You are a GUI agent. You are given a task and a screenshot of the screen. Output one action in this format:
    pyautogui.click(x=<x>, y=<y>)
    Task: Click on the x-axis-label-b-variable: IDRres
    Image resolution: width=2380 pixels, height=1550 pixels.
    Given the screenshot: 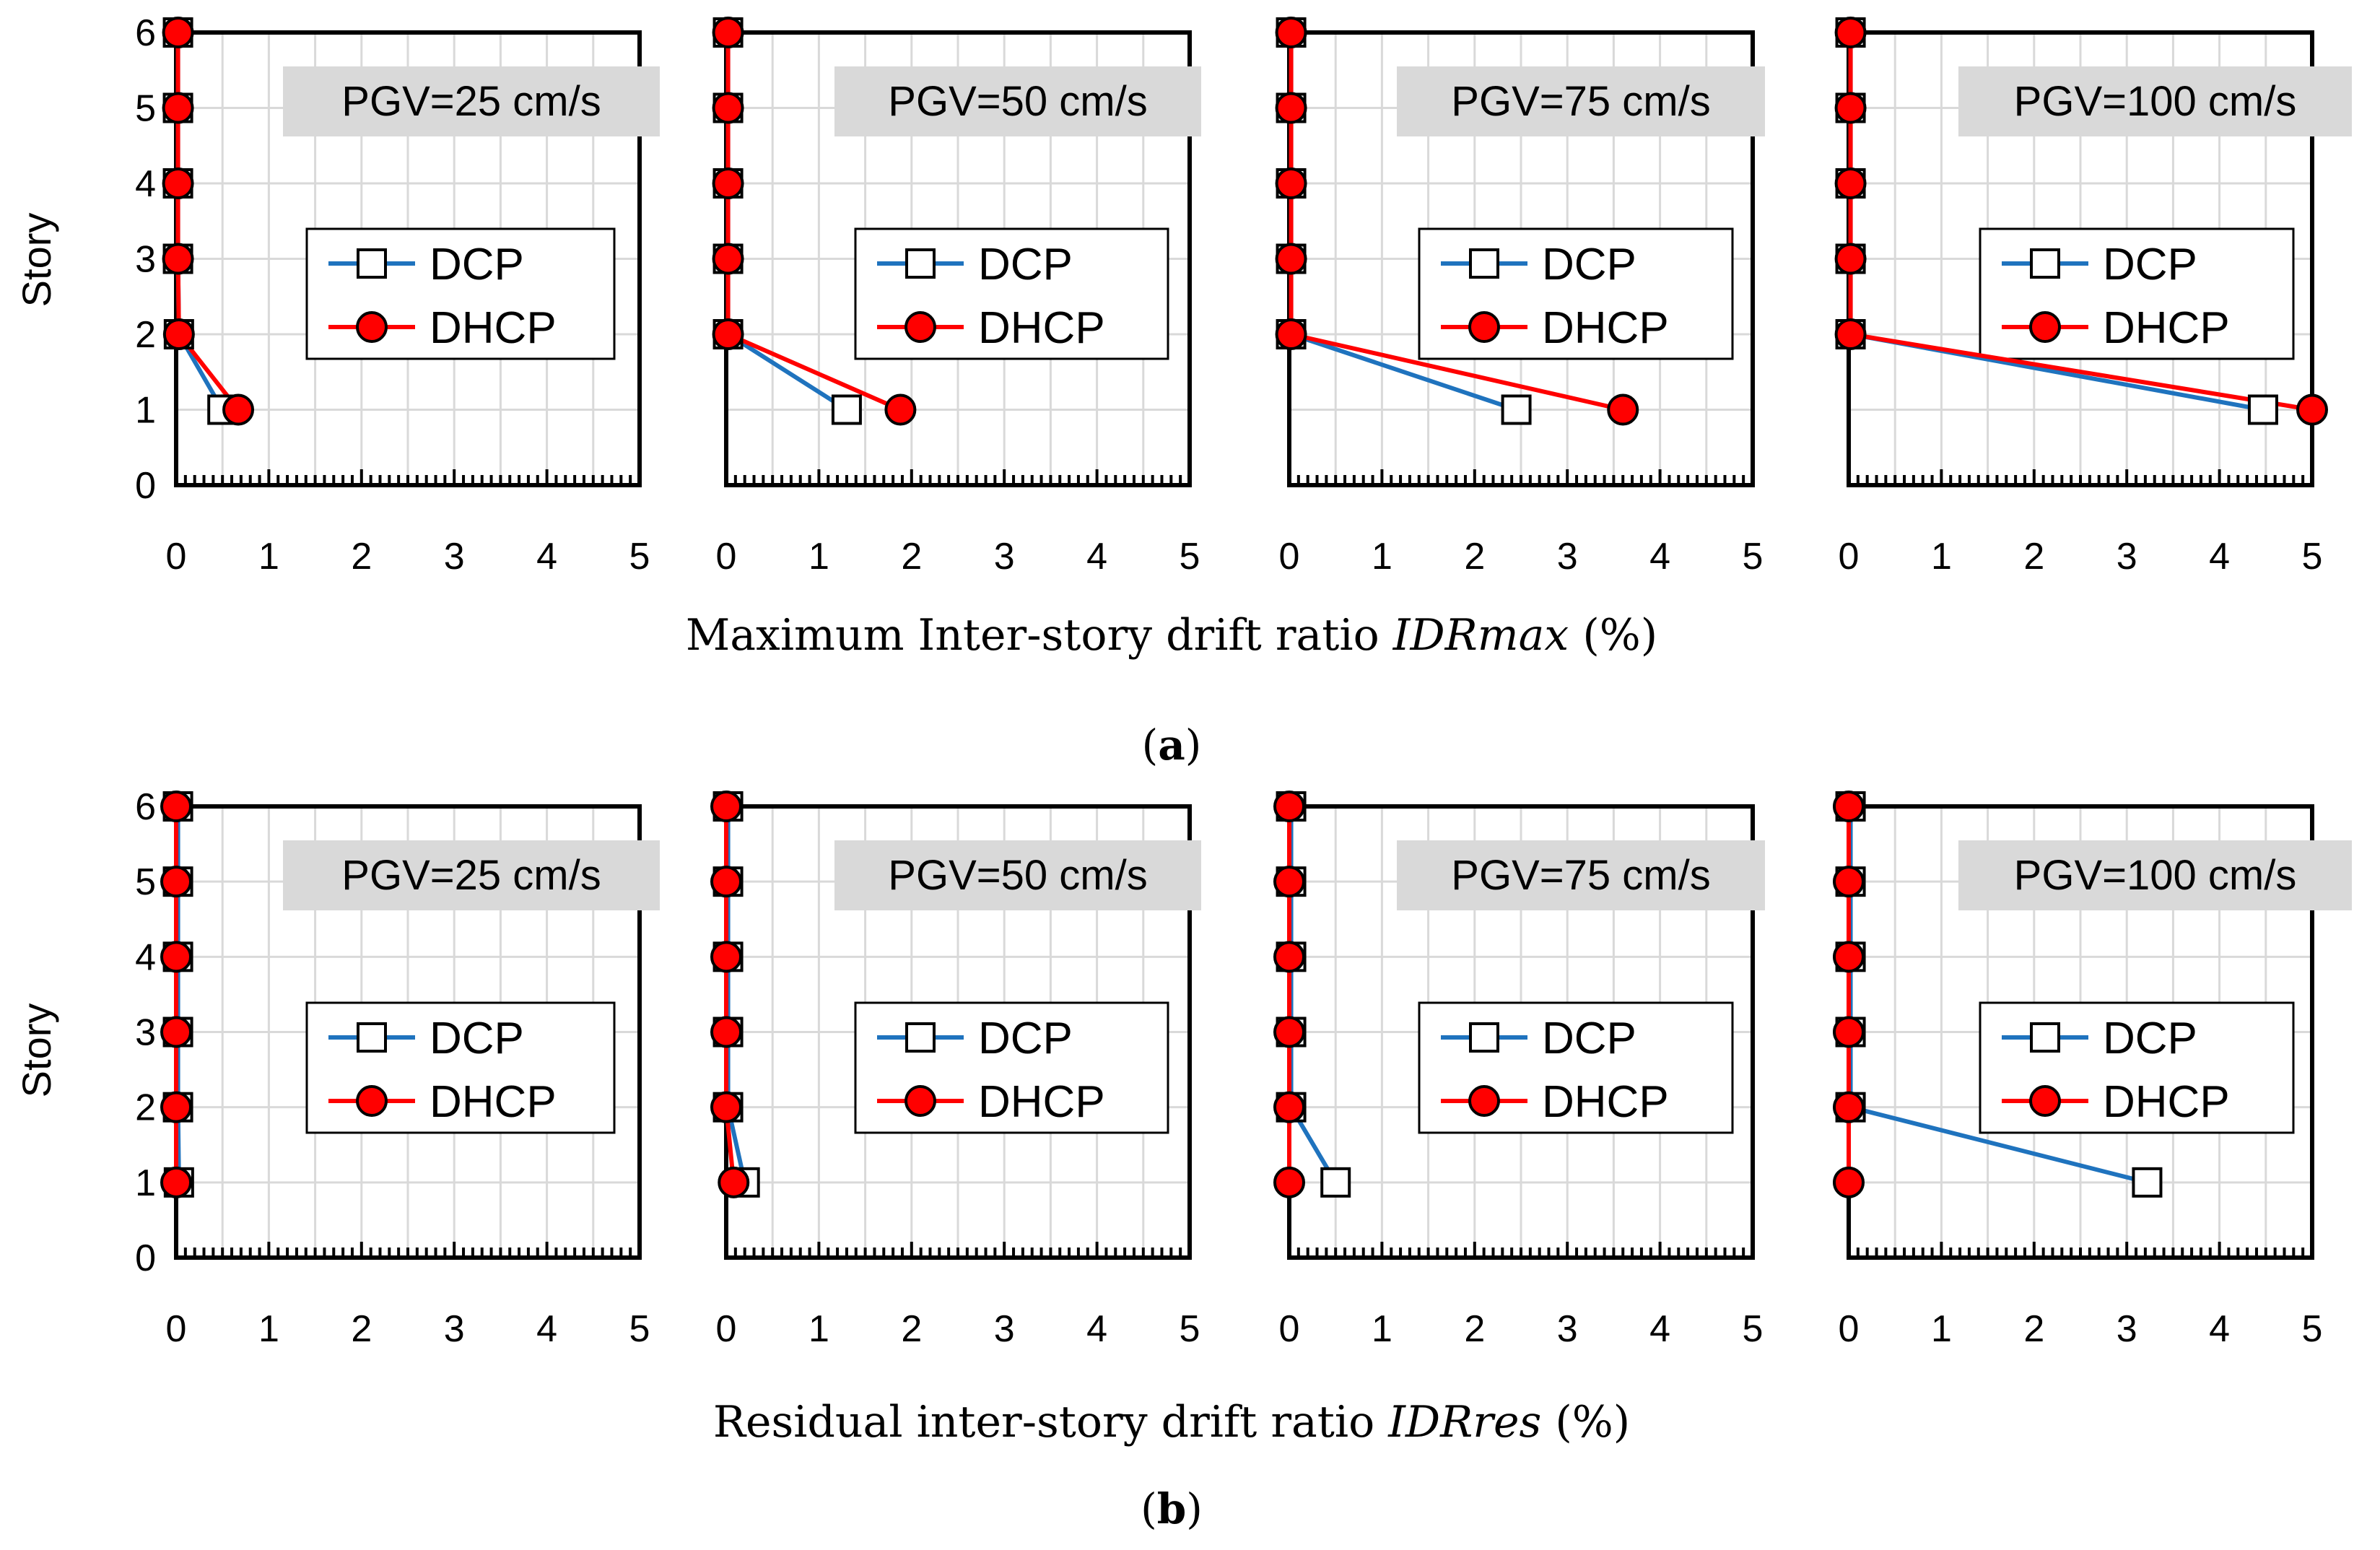 What is the action you would take?
    pyautogui.click(x=1464, y=1422)
    